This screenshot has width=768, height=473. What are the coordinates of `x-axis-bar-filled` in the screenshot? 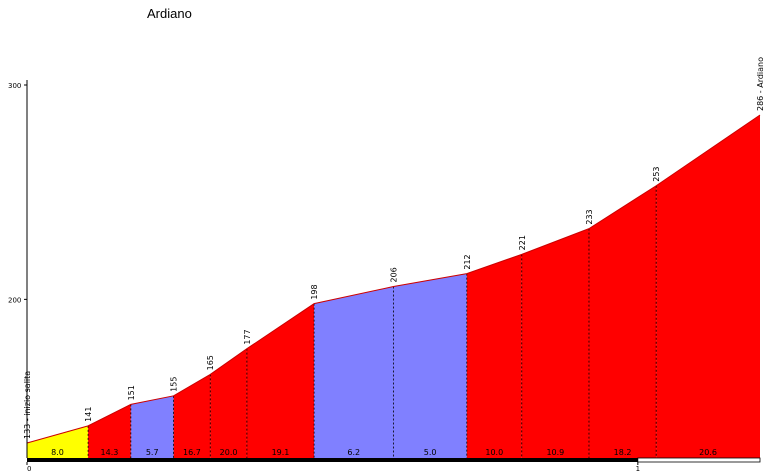 It's located at (332, 460).